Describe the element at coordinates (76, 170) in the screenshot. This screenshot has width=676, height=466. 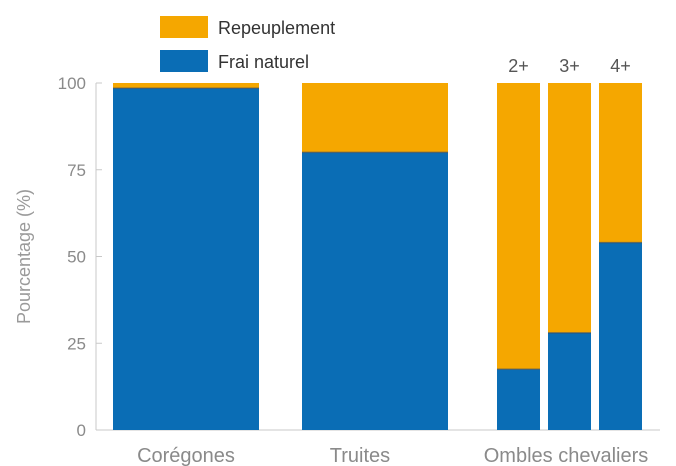
I see `y-tick-label: 75` at that location.